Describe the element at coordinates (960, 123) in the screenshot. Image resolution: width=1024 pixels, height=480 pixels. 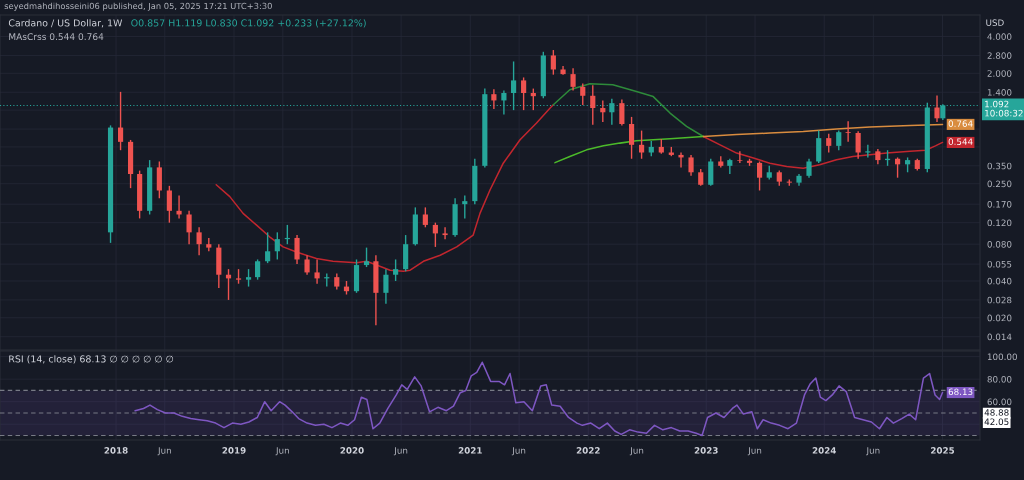
I see `annotation: 0.764` at that location.